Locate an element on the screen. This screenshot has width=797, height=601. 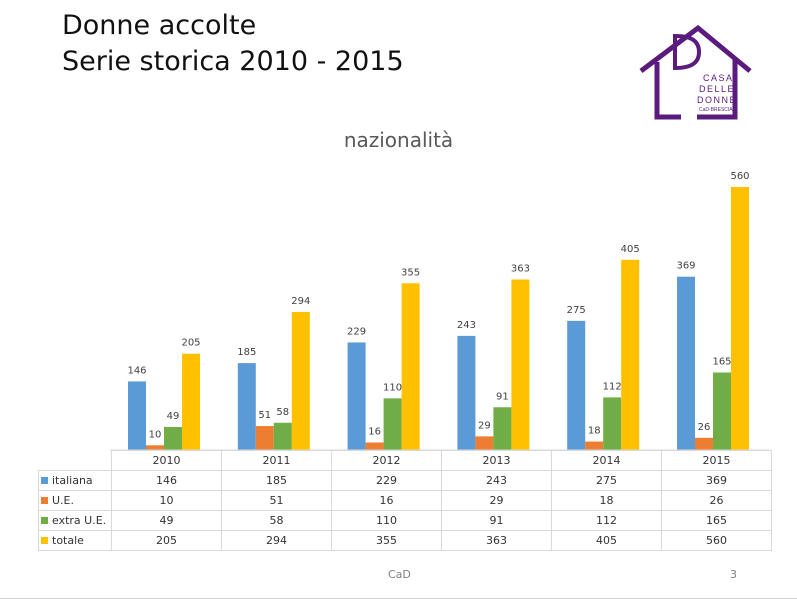
table-cell: 110 is located at coordinates (386, 520).